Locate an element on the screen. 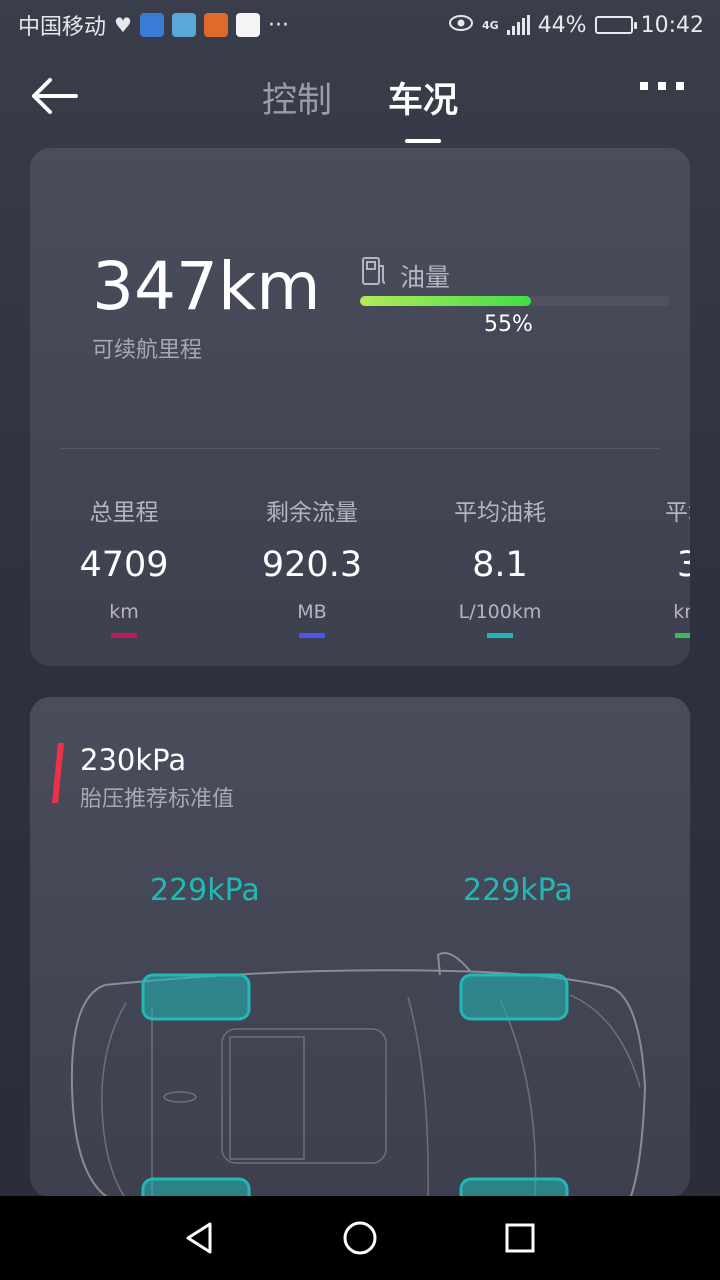 The image size is (720, 1280). status-bar: 中国移动 ♥ ··· 4G 44% 10:42 is located at coordinates (360, 25).